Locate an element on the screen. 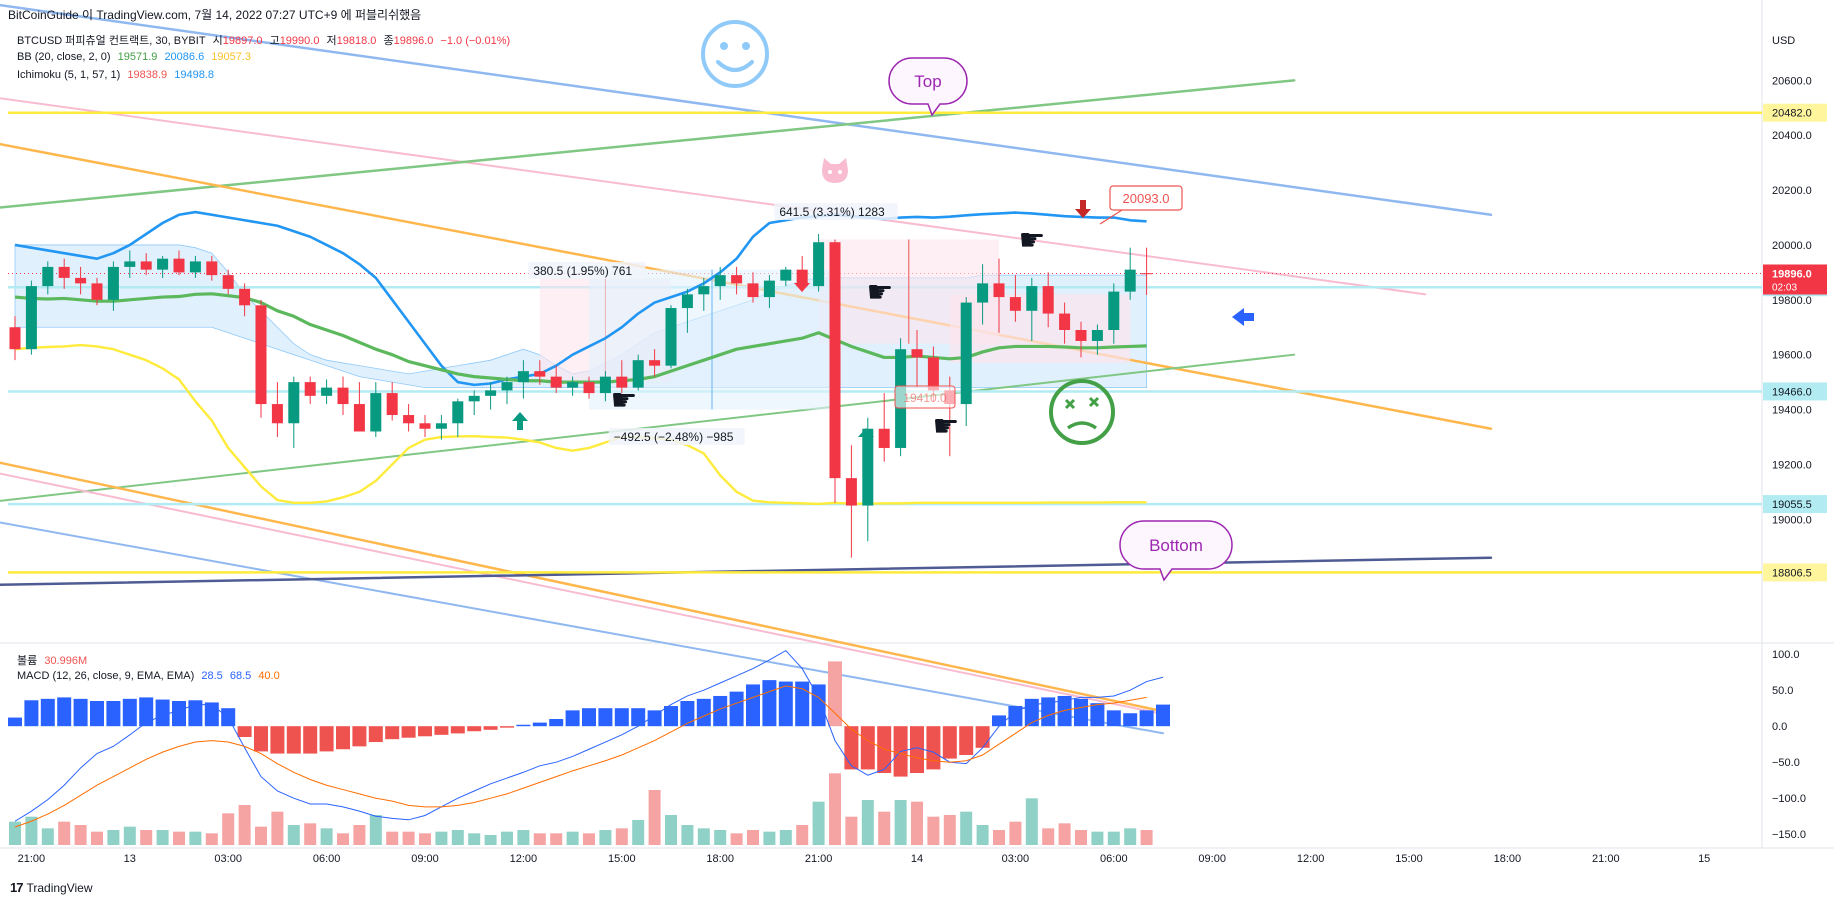  time-axis-tick: 15 is located at coordinates (1704, 859).